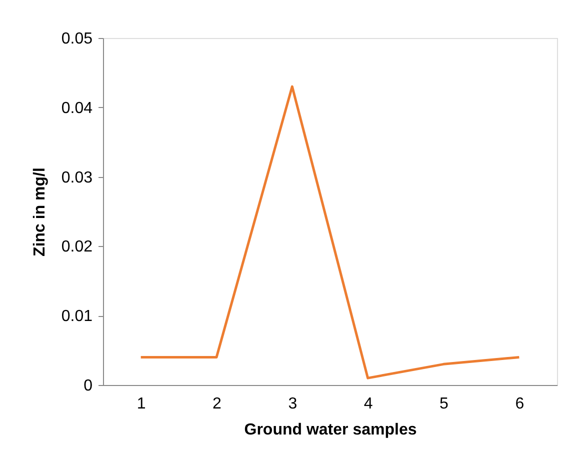 This screenshot has height=457, width=582. I want to click on y-tick-label: 0.02, so click(77, 247).